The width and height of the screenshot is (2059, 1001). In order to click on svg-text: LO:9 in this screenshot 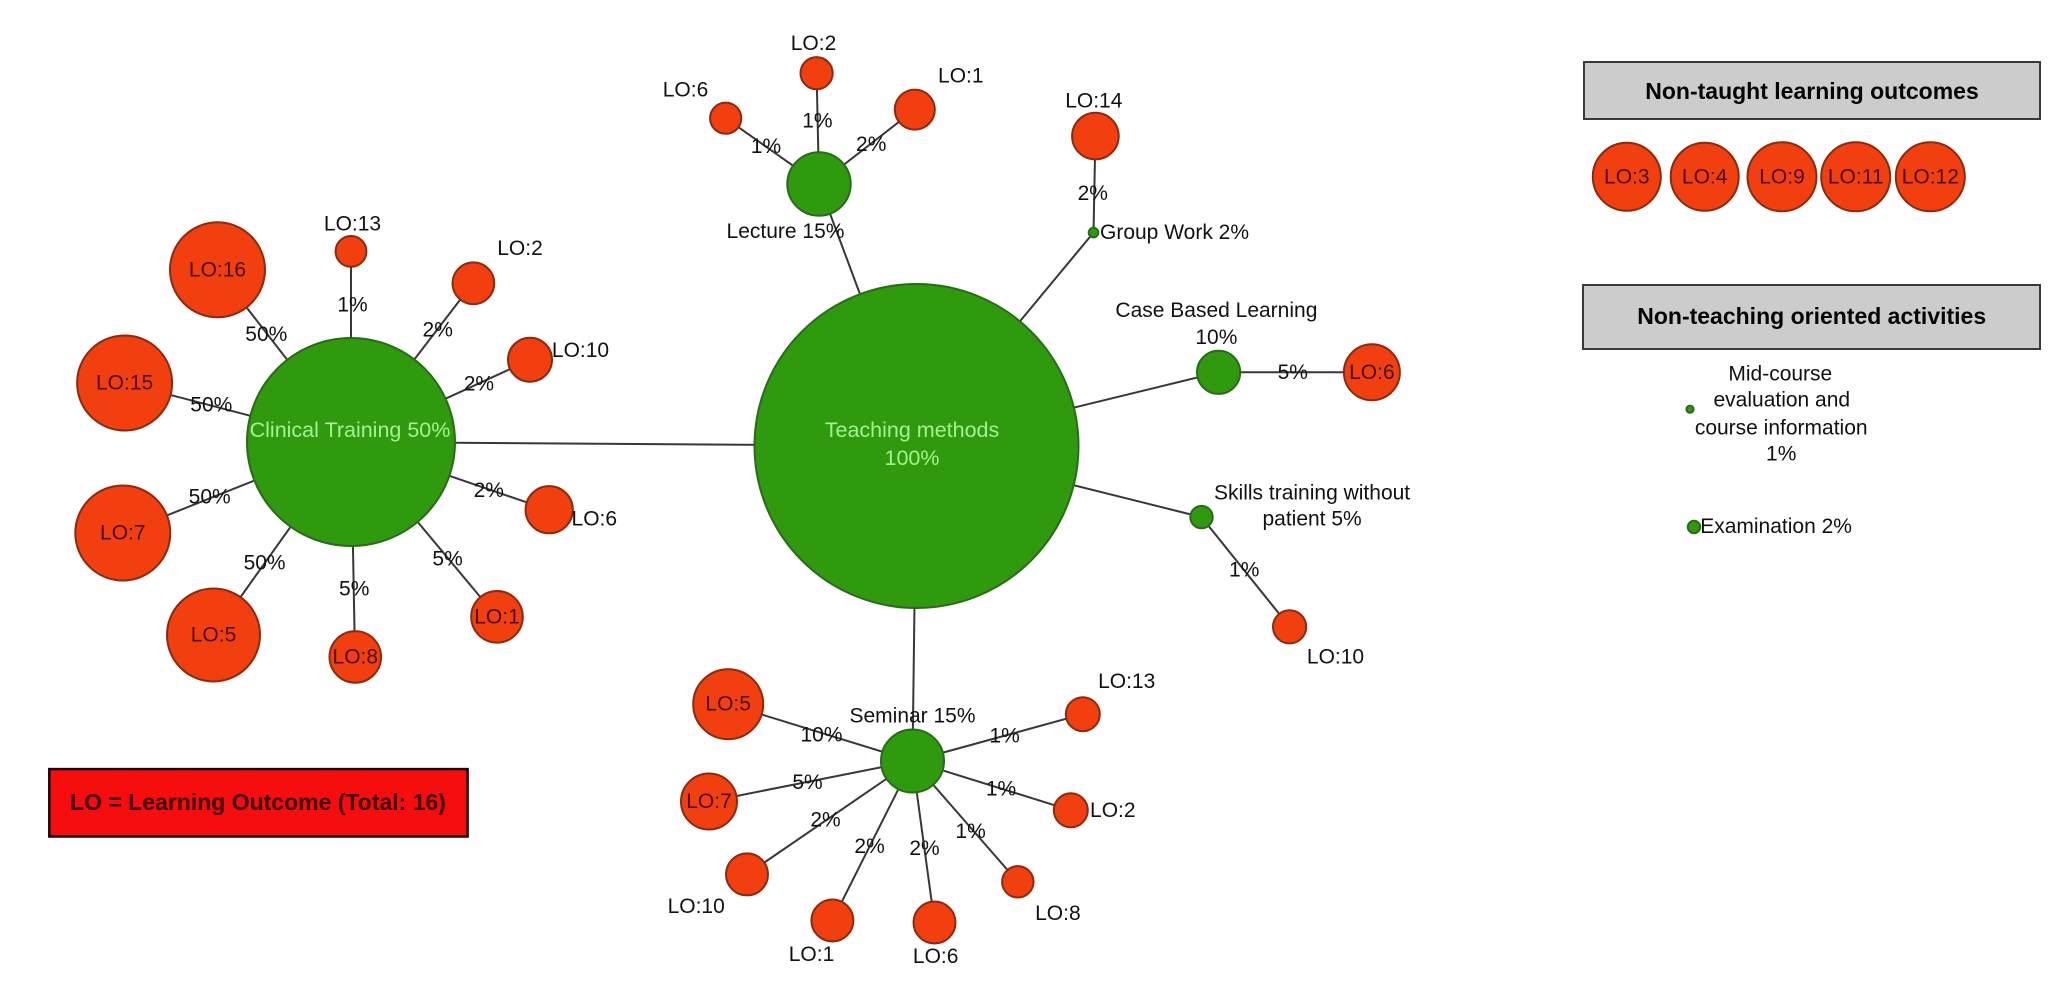, I will do `click(1782, 176)`.